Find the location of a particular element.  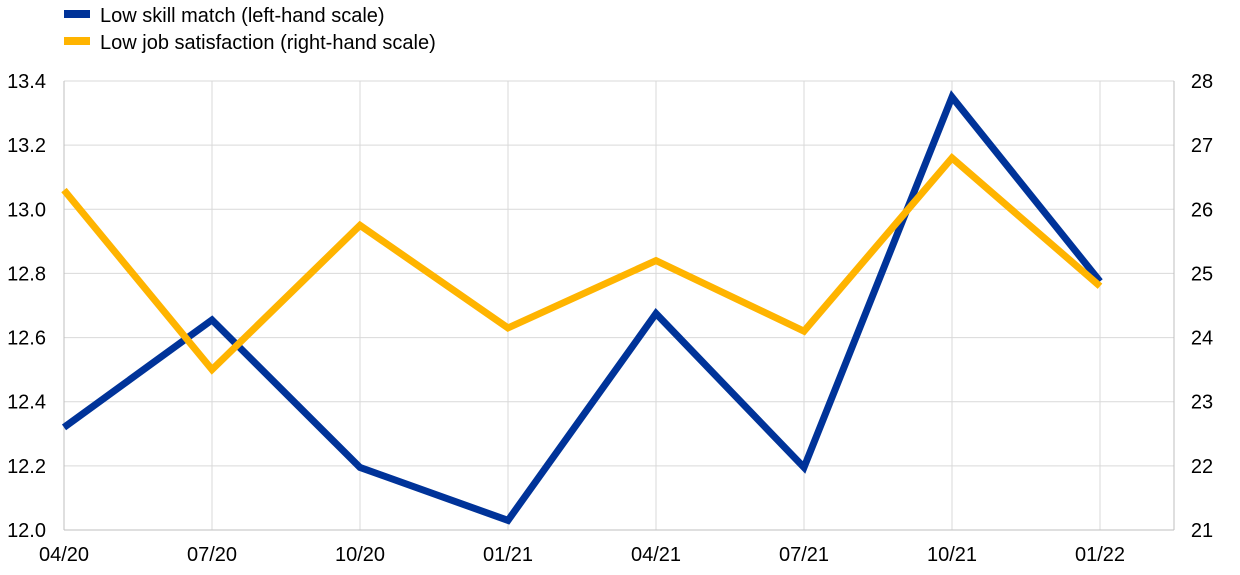

right-tick-label: 26 is located at coordinates (1202, 210).